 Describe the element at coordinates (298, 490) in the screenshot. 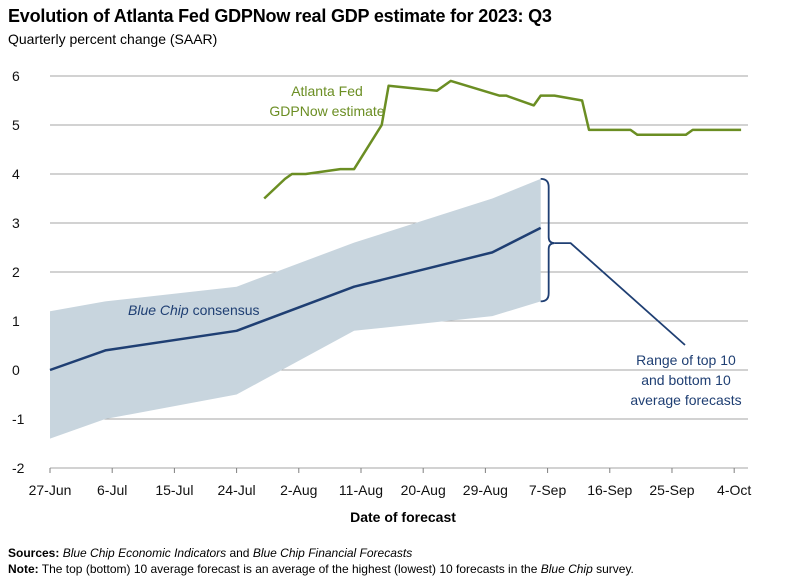

I see `x-tick-label: 2-Aug` at that location.